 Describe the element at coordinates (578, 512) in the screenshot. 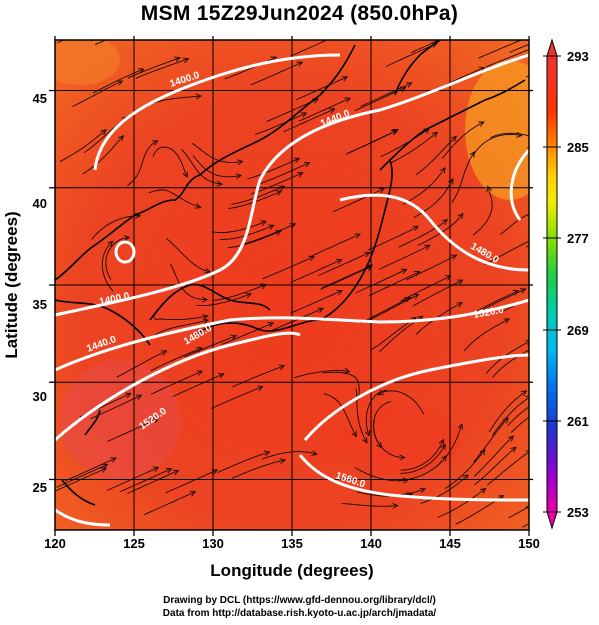

I see `colorbar-tick-label: 253` at that location.